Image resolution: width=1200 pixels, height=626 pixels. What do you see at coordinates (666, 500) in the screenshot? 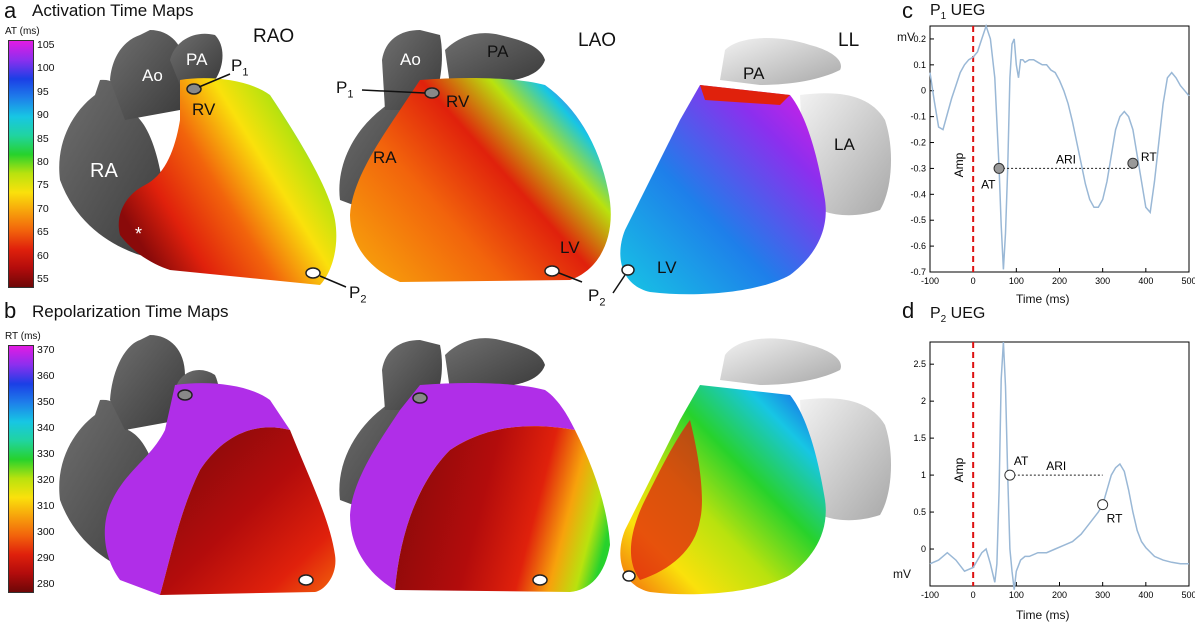
I see `ll-b-red-wedge` at bounding box center [666, 500].